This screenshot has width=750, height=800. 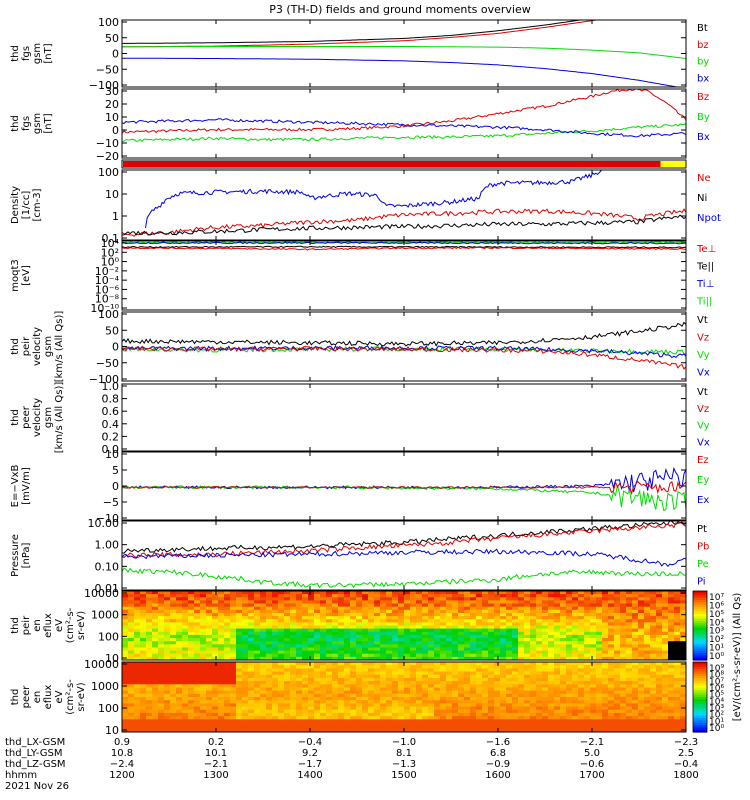 What do you see at coordinates (703, 546) in the screenshot?
I see `legend-entry-Pb: Pb` at bounding box center [703, 546].